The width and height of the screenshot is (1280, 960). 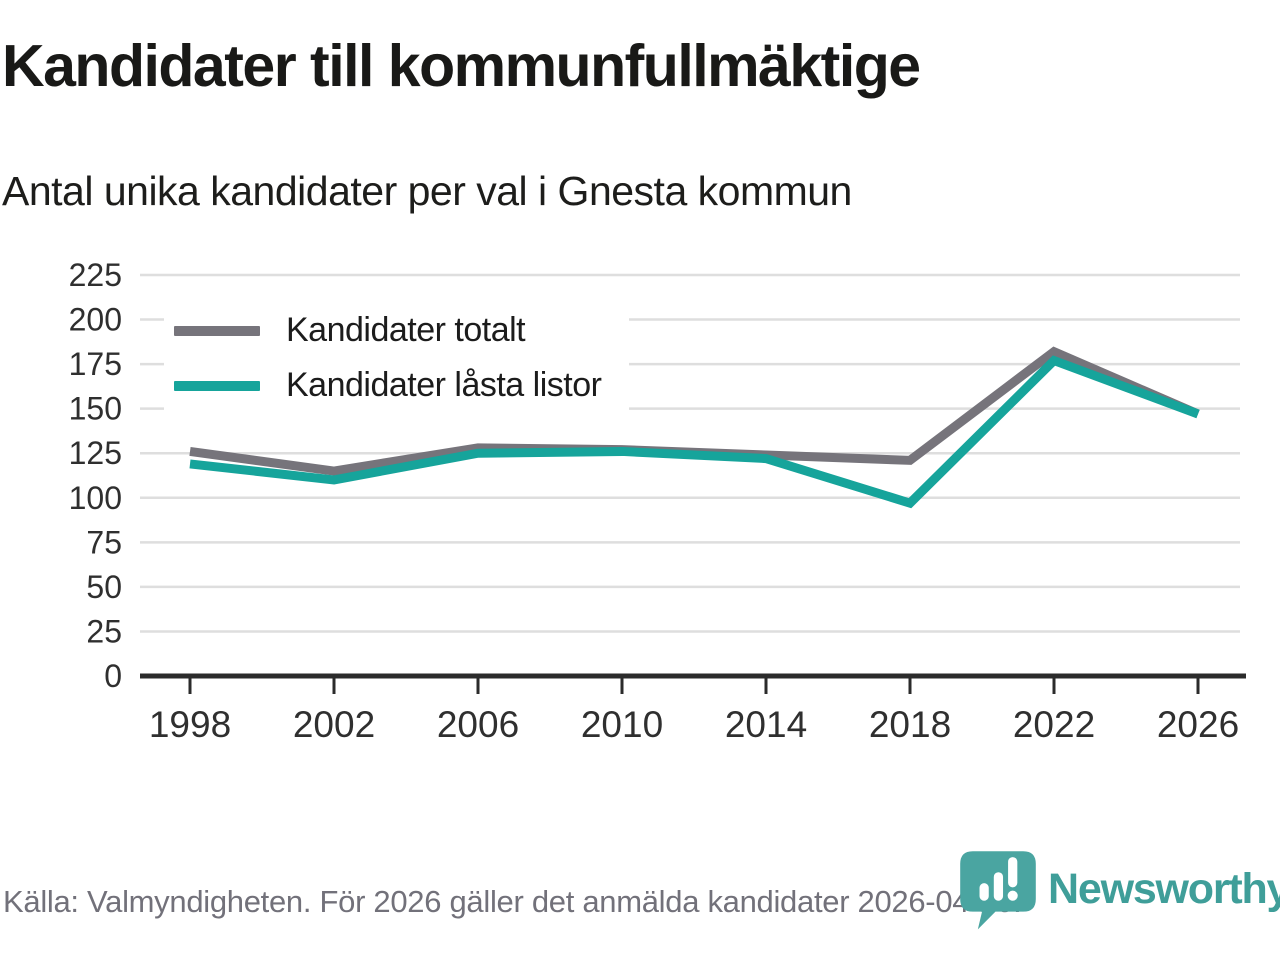 What do you see at coordinates (104, 542) in the screenshot?
I see `y-tick-label: 75` at bounding box center [104, 542].